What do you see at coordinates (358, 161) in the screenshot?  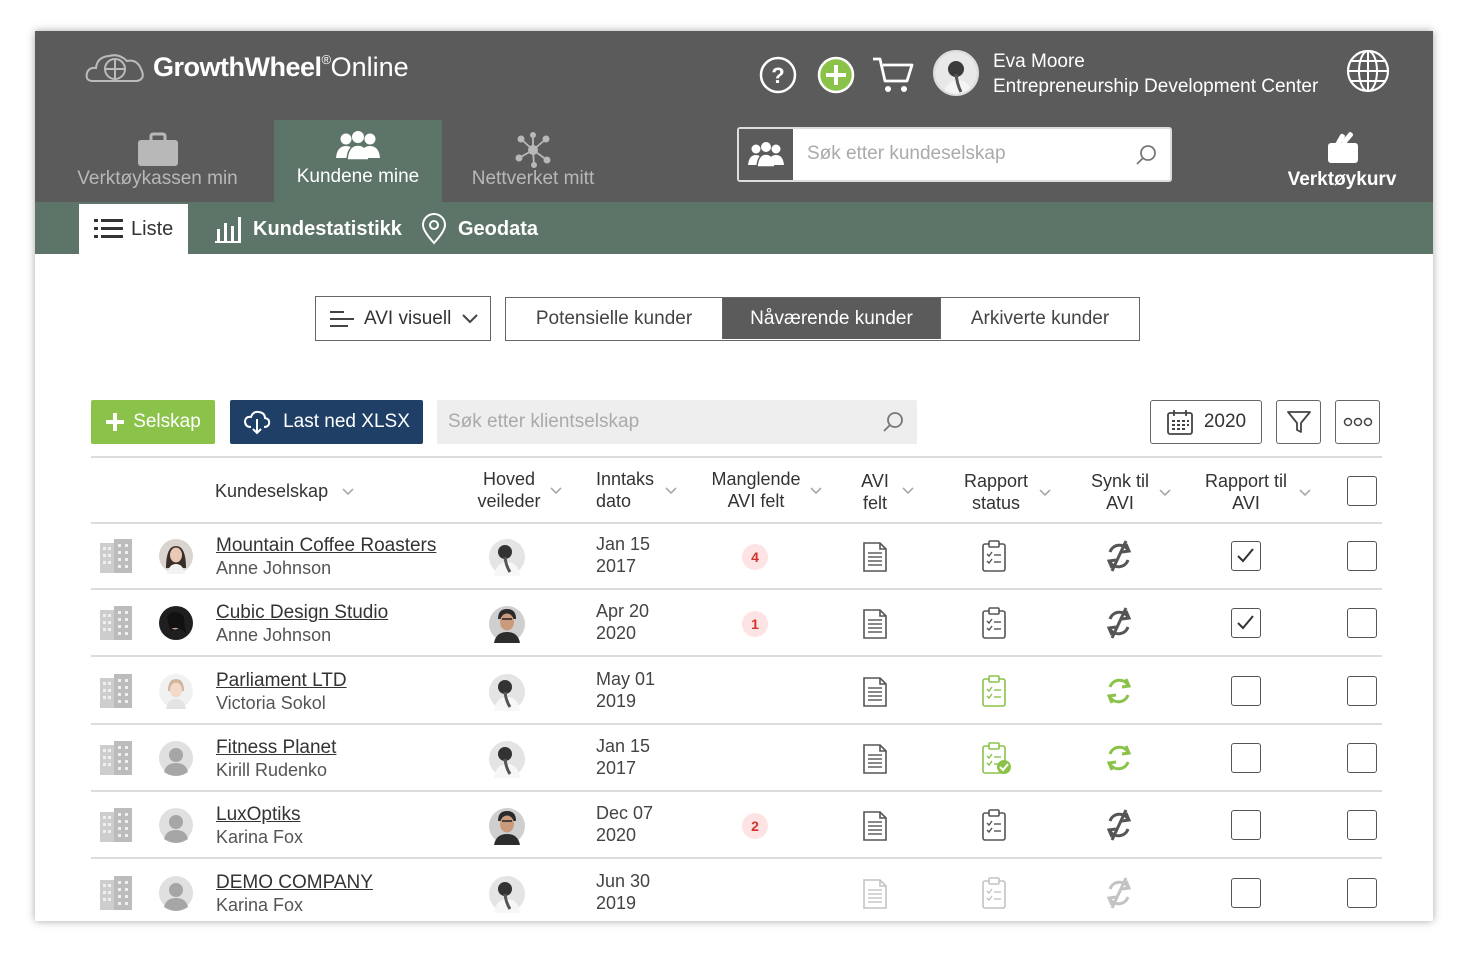 I see `nav-kundene: Kundene mine` at bounding box center [358, 161].